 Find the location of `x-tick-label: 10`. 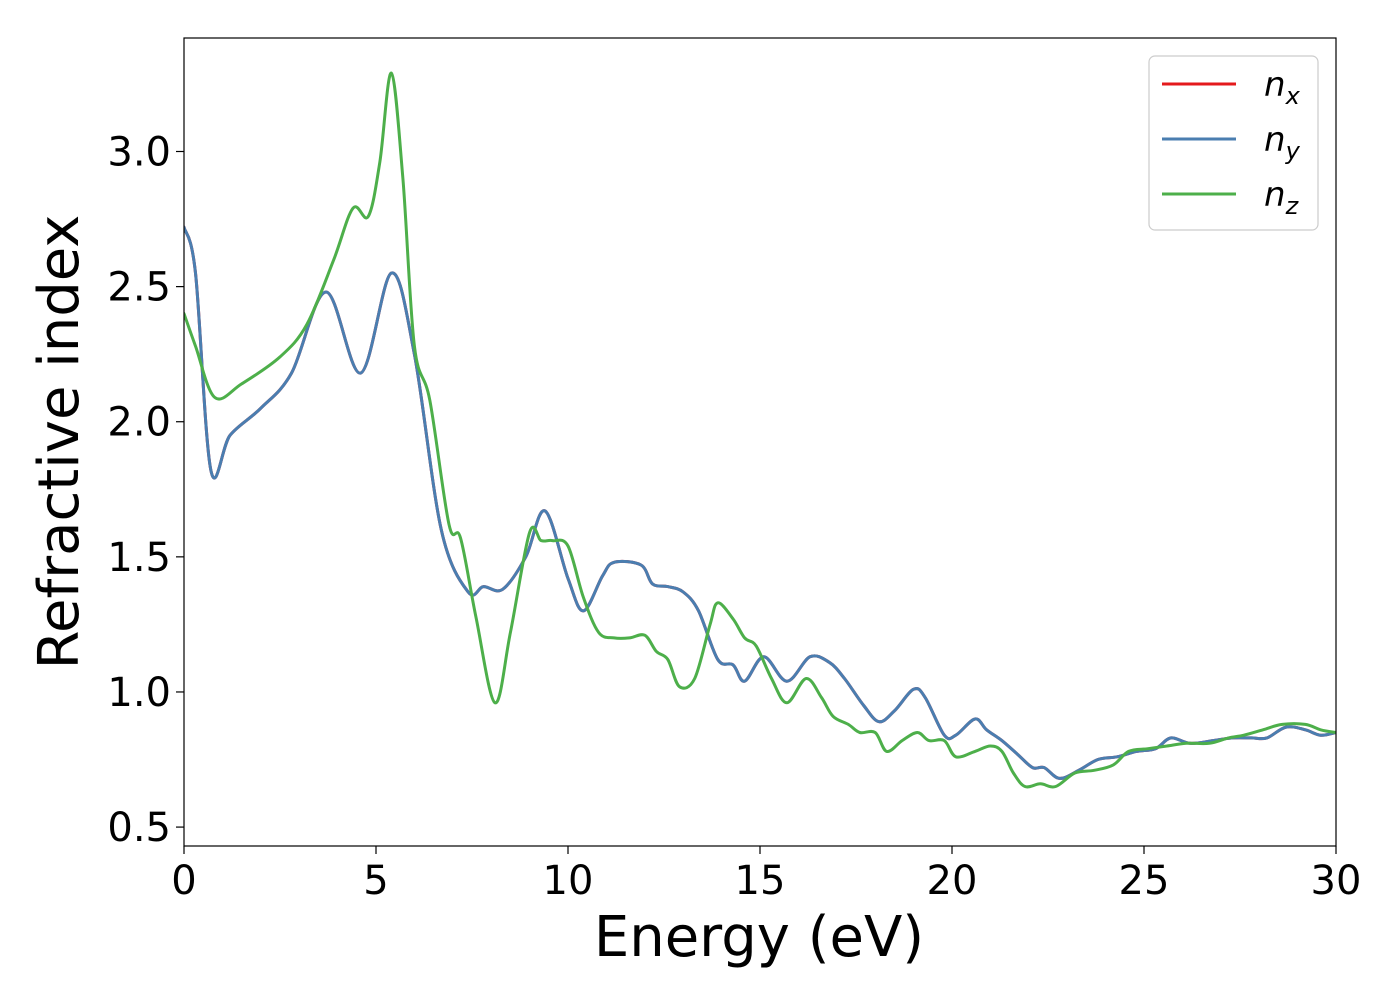

x-tick-label: 10 is located at coordinates (568, 881).